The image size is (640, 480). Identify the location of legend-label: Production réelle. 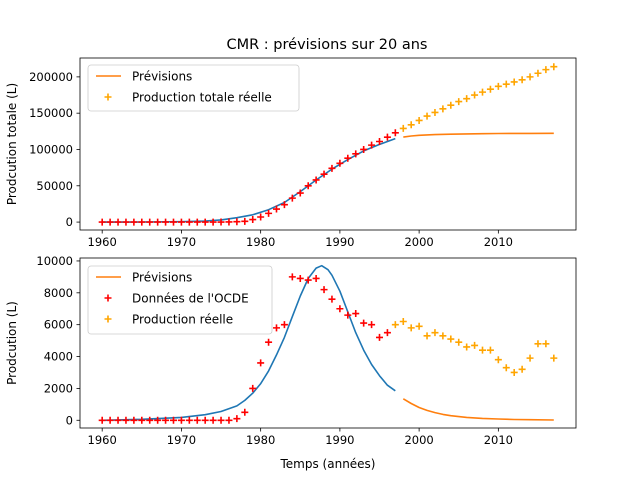
(182, 320).